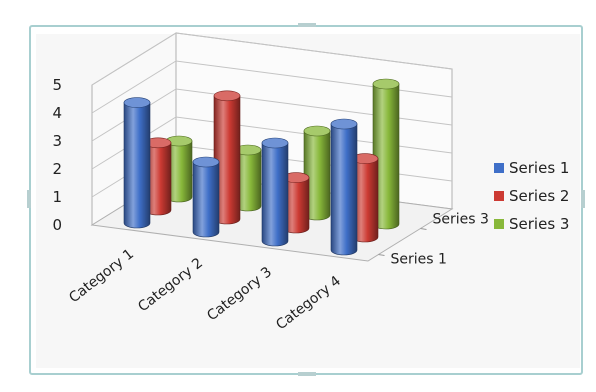 This screenshot has height=392, width=596. Describe the element at coordinates (57, 225) in the screenshot. I see `y-tick-label: 0` at that location.